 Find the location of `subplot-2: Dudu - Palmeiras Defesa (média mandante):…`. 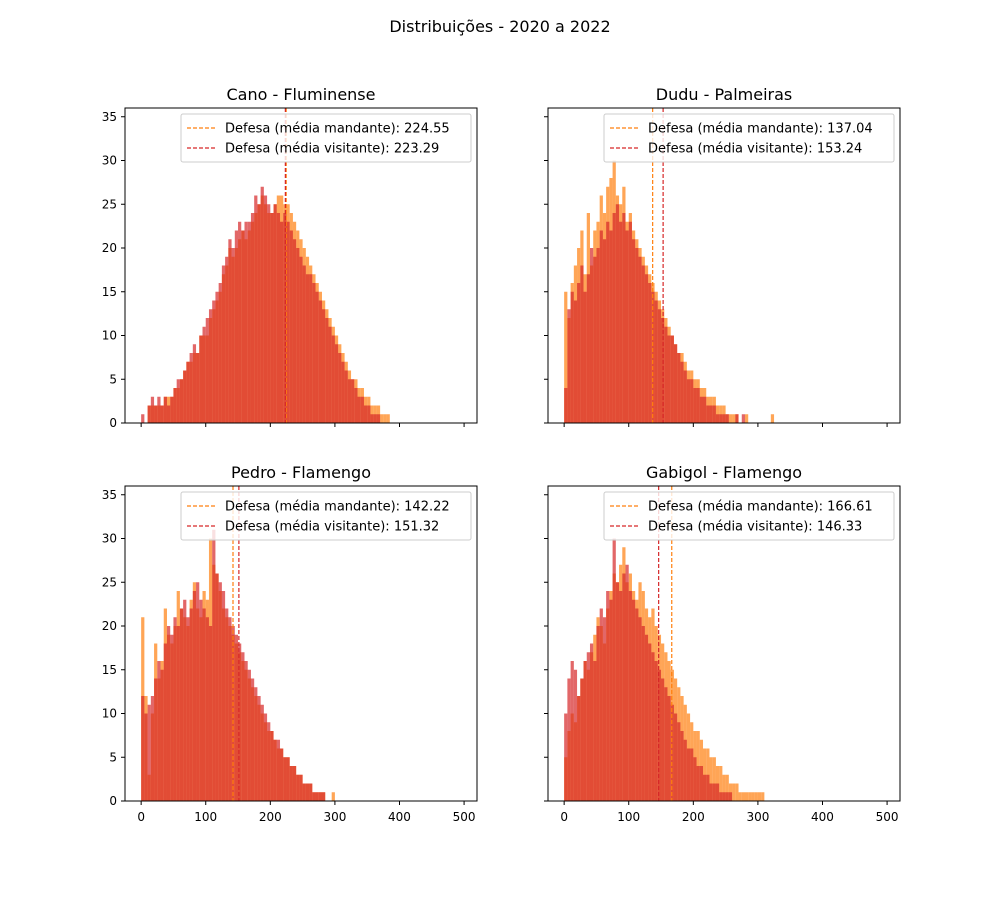

subplot-2: Dudu - Palmeiras Defesa (média mandante):… is located at coordinates (722, 256).